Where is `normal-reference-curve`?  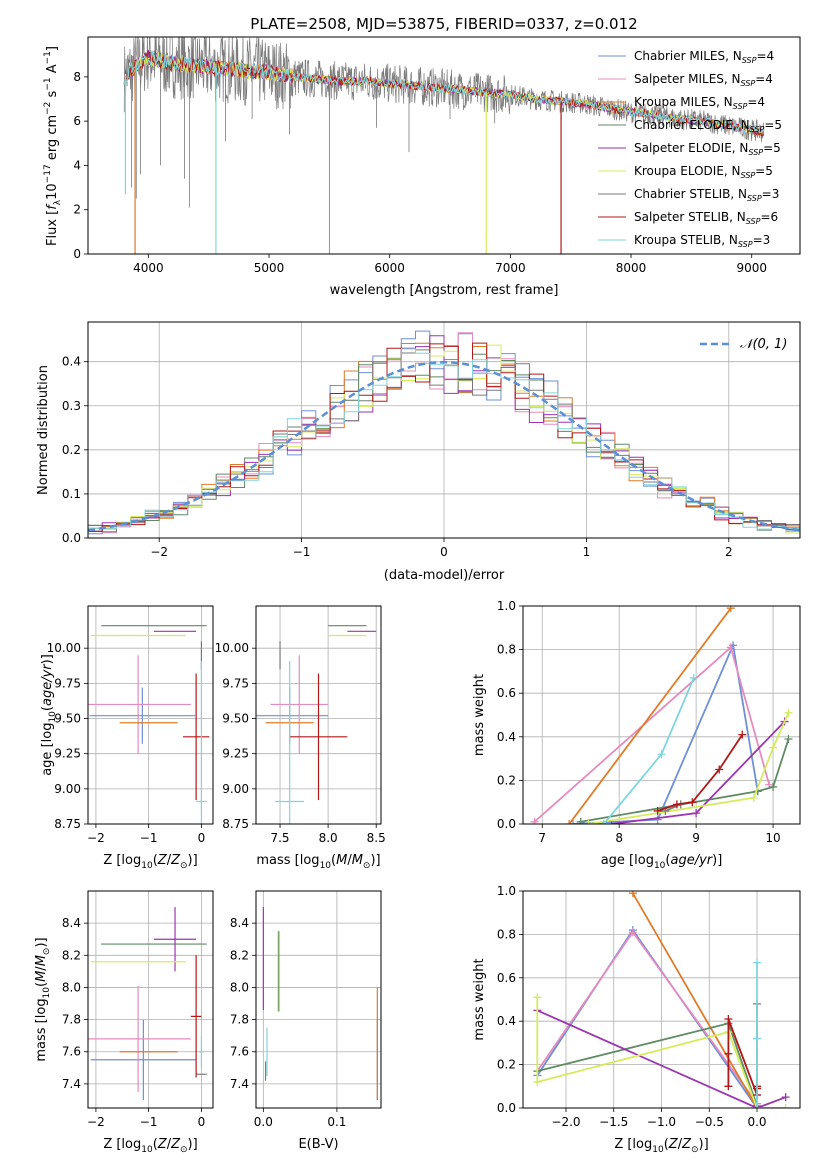
normal-reference-curve is located at coordinates (444, 446).